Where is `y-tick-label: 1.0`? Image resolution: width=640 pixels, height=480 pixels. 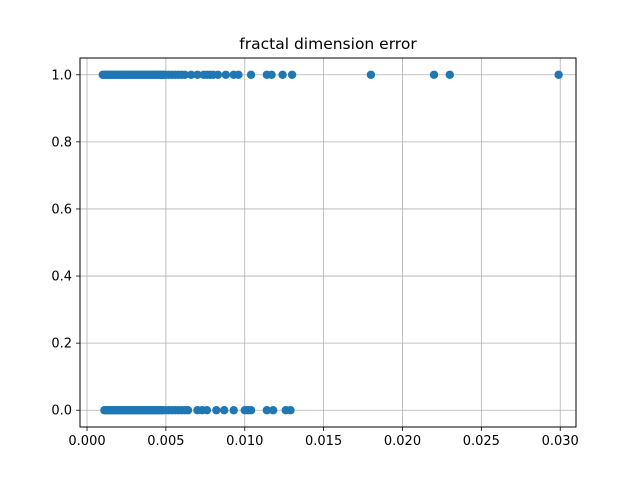 y-tick-label: 1.0 is located at coordinates (61, 75).